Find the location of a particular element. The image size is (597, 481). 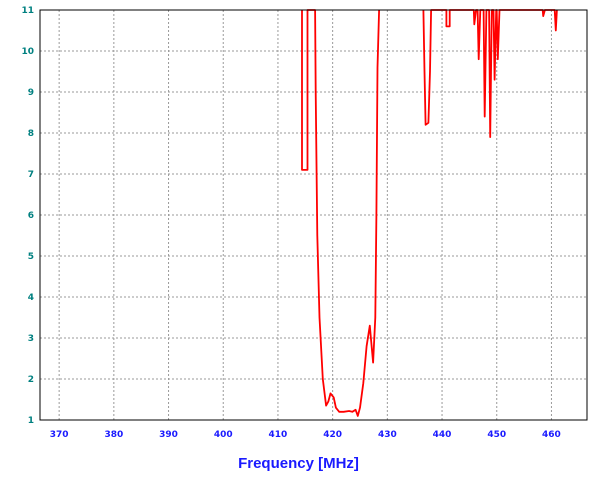

y-tick-label: 9 is located at coordinates (31, 93).